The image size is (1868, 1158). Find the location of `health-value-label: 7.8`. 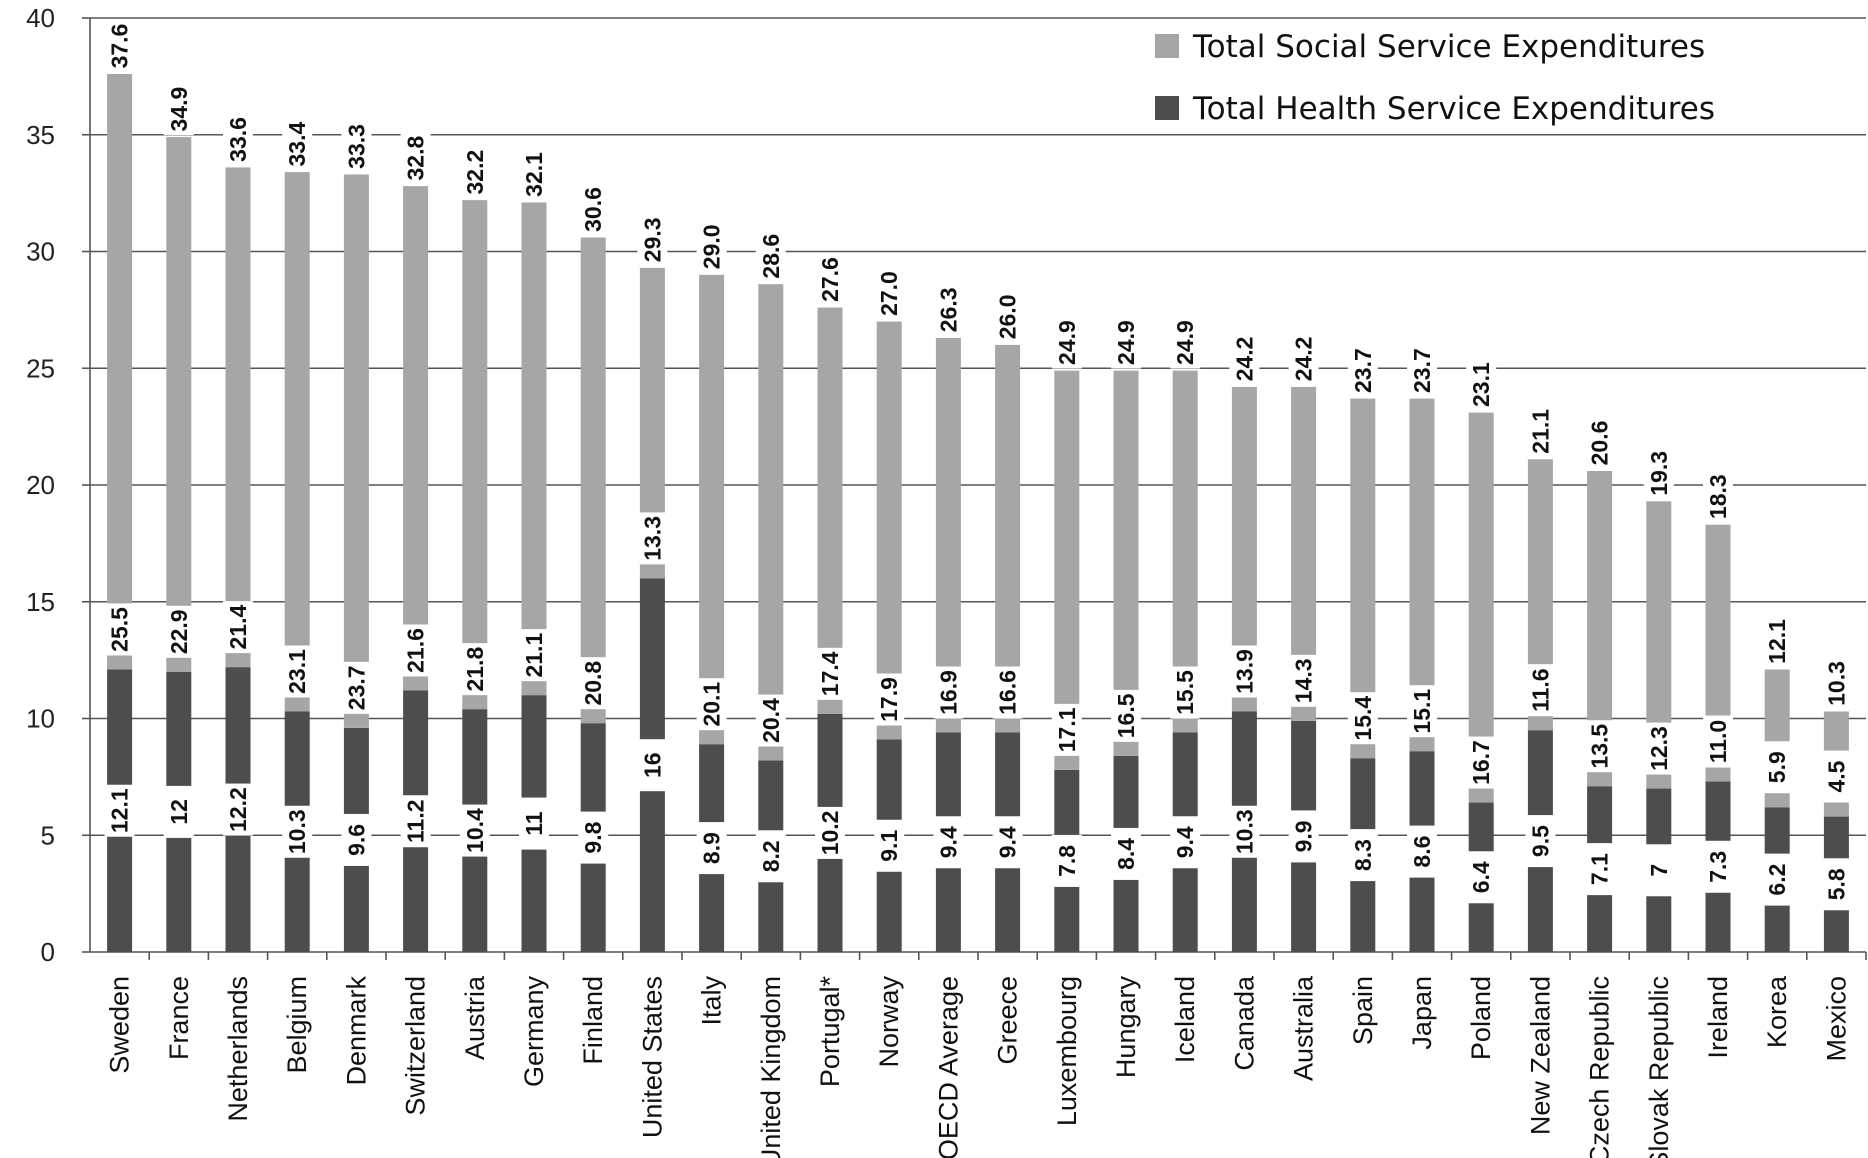

health-value-label: 7.8 is located at coordinates (1067, 861).